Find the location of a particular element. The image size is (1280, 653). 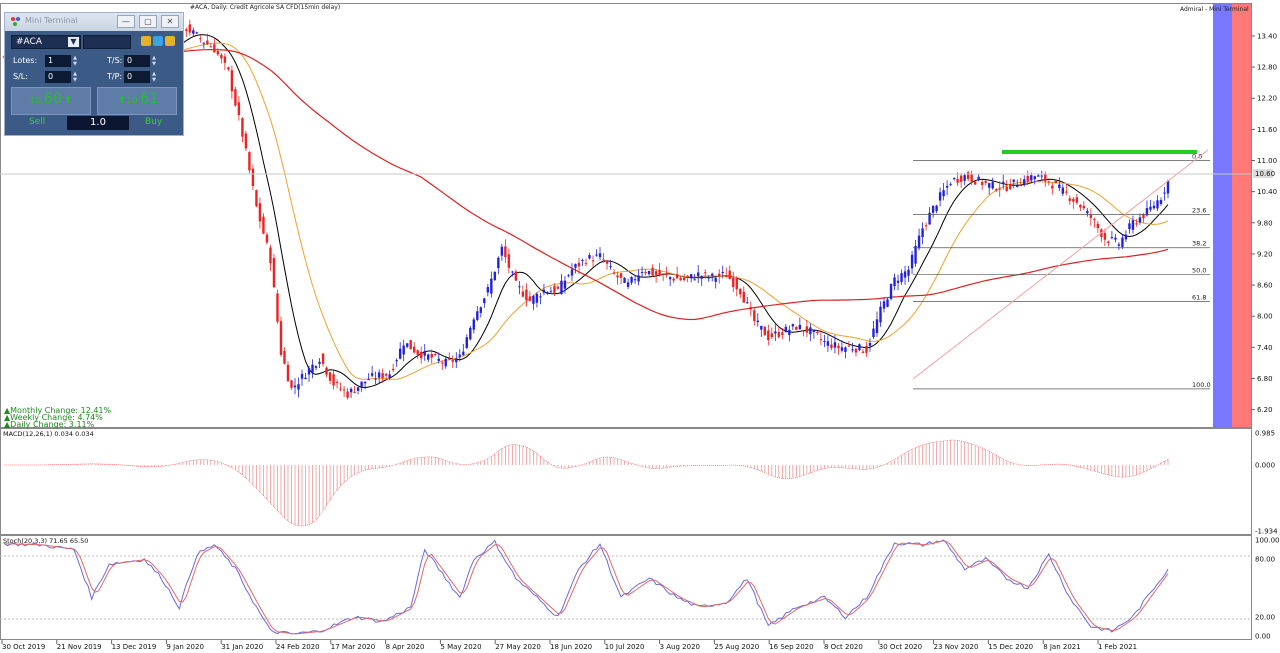

x-tick-label: 30 Oct 2019 is located at coordinates (23, 647).